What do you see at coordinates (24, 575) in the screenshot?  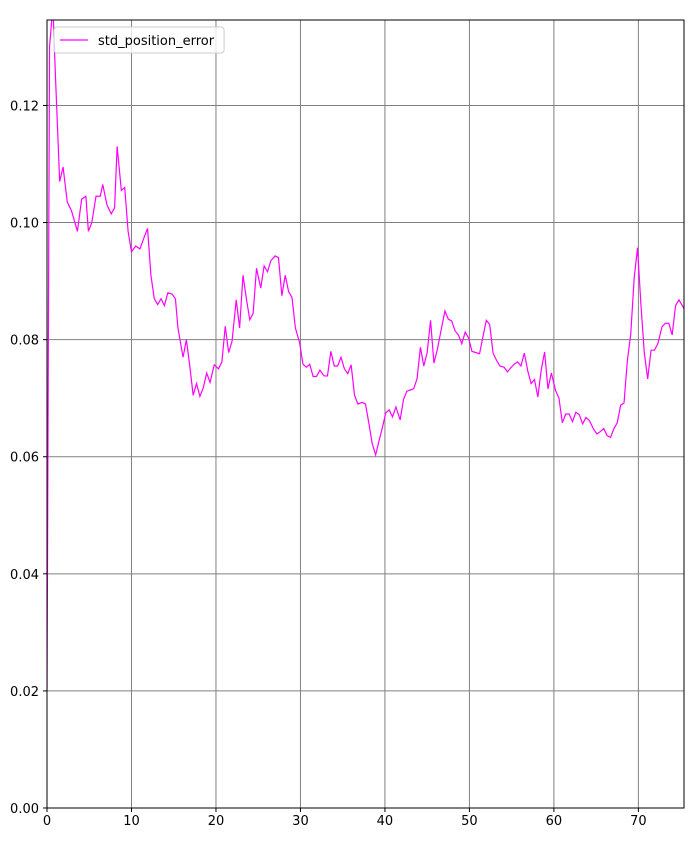 I see `y-tick-label: 0.04` at bounding box center [24, 575].